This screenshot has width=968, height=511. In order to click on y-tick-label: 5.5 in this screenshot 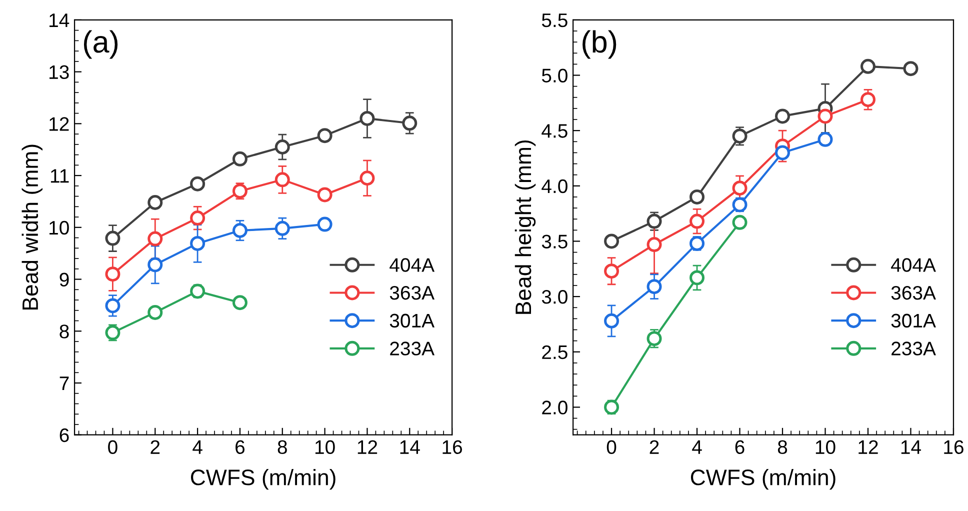, I will do `click(555, 21)`.